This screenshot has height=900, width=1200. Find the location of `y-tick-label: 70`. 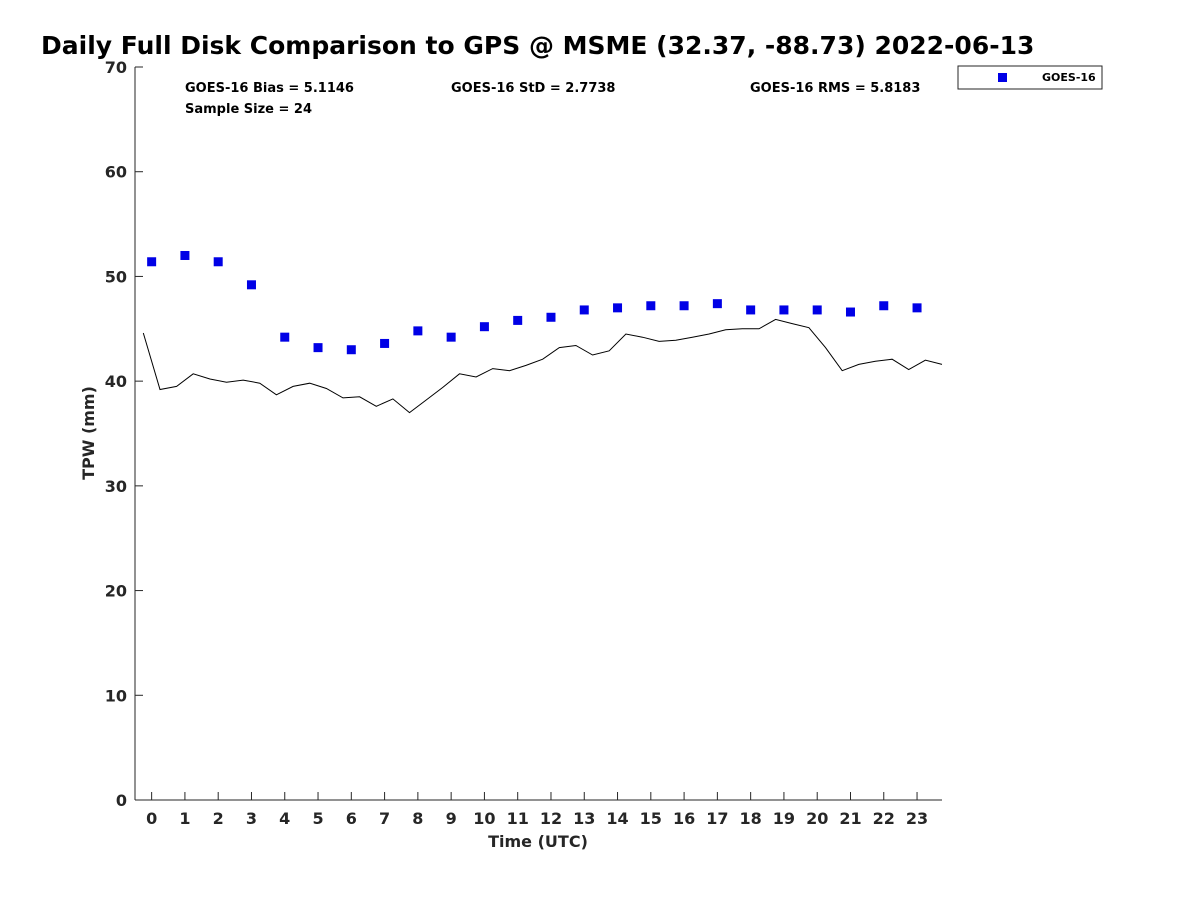

y-tick-label: 70 is located at coordinates (116, 67).